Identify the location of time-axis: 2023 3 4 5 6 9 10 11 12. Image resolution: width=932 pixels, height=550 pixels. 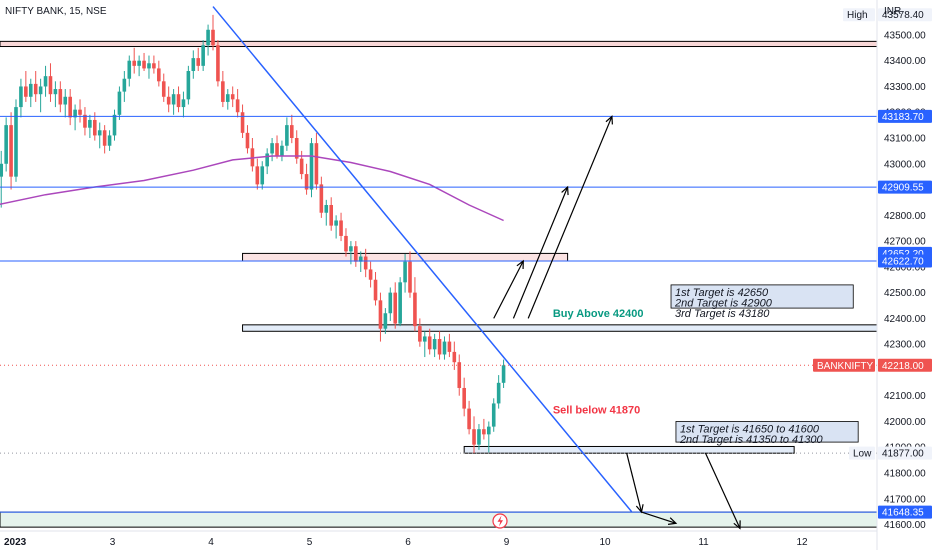
(406, 542).